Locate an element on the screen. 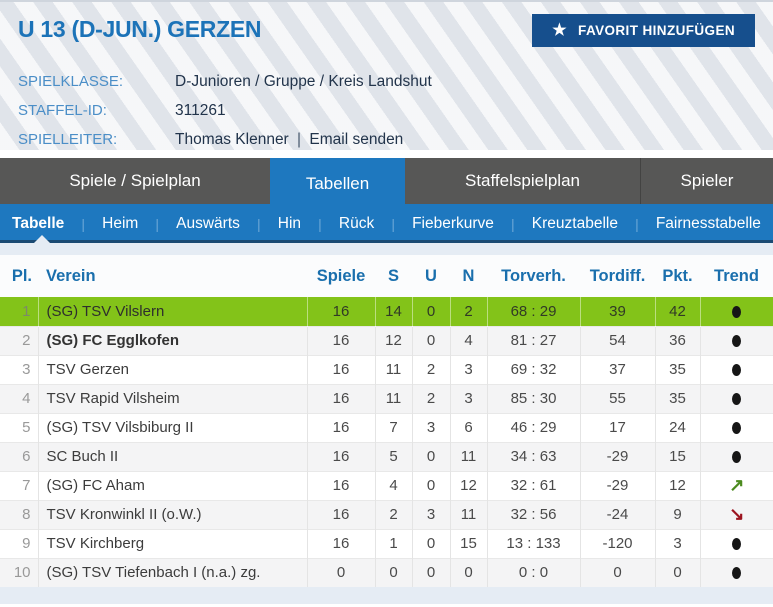  add-favorite-button: ★ FAVORIT HINZUFÜGEN is located at coordinates (643, 30).